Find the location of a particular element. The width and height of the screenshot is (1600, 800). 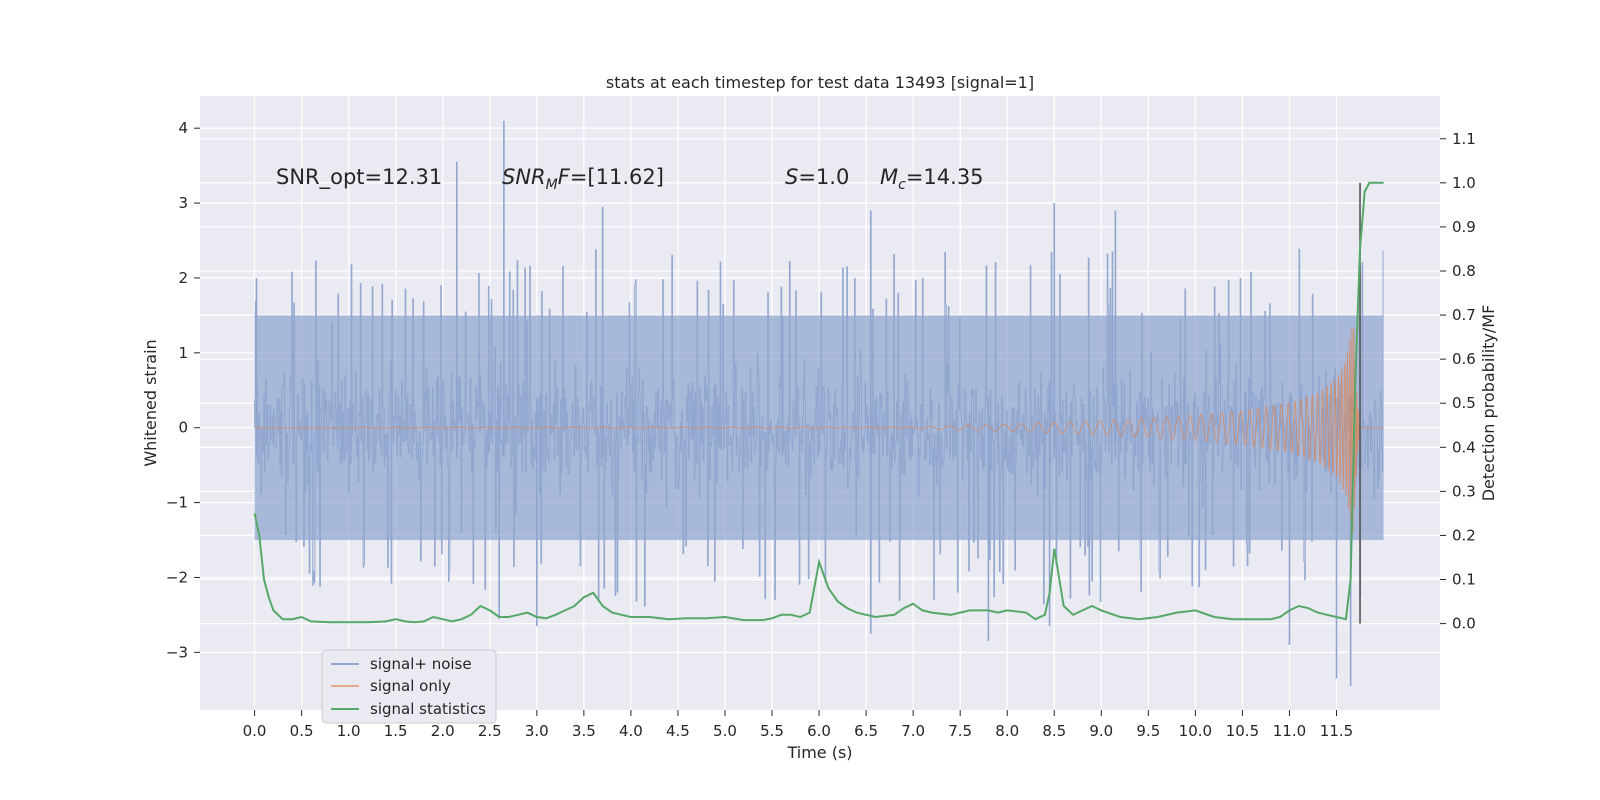

x-tick-label-10: 5.0 is located at coordinates (725, 731).